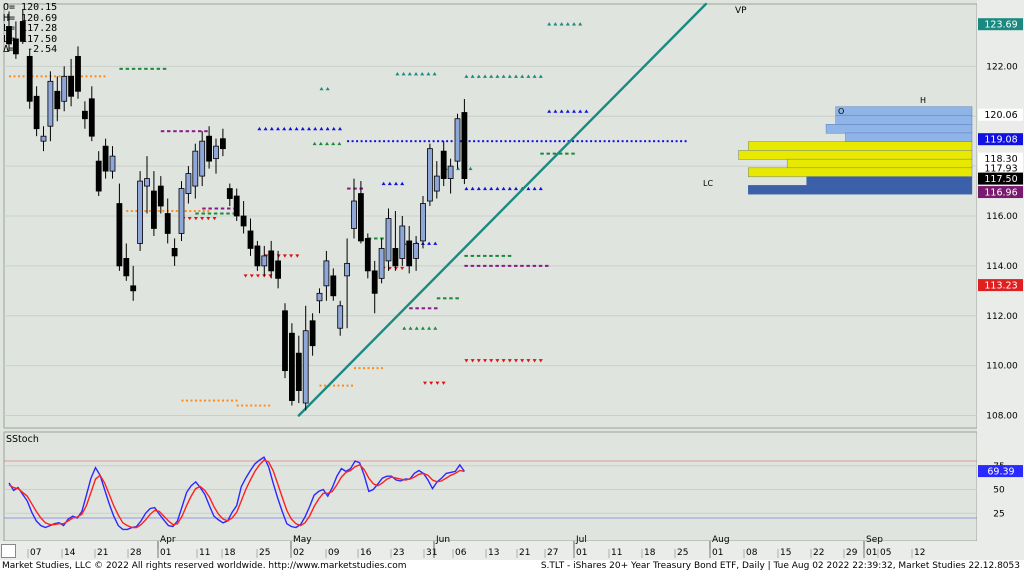 The height and width of the screenshot is (573, 1024). Describe the element at coordinates (852, 553) in the screenshot. I see `date-label: 29` at that location.